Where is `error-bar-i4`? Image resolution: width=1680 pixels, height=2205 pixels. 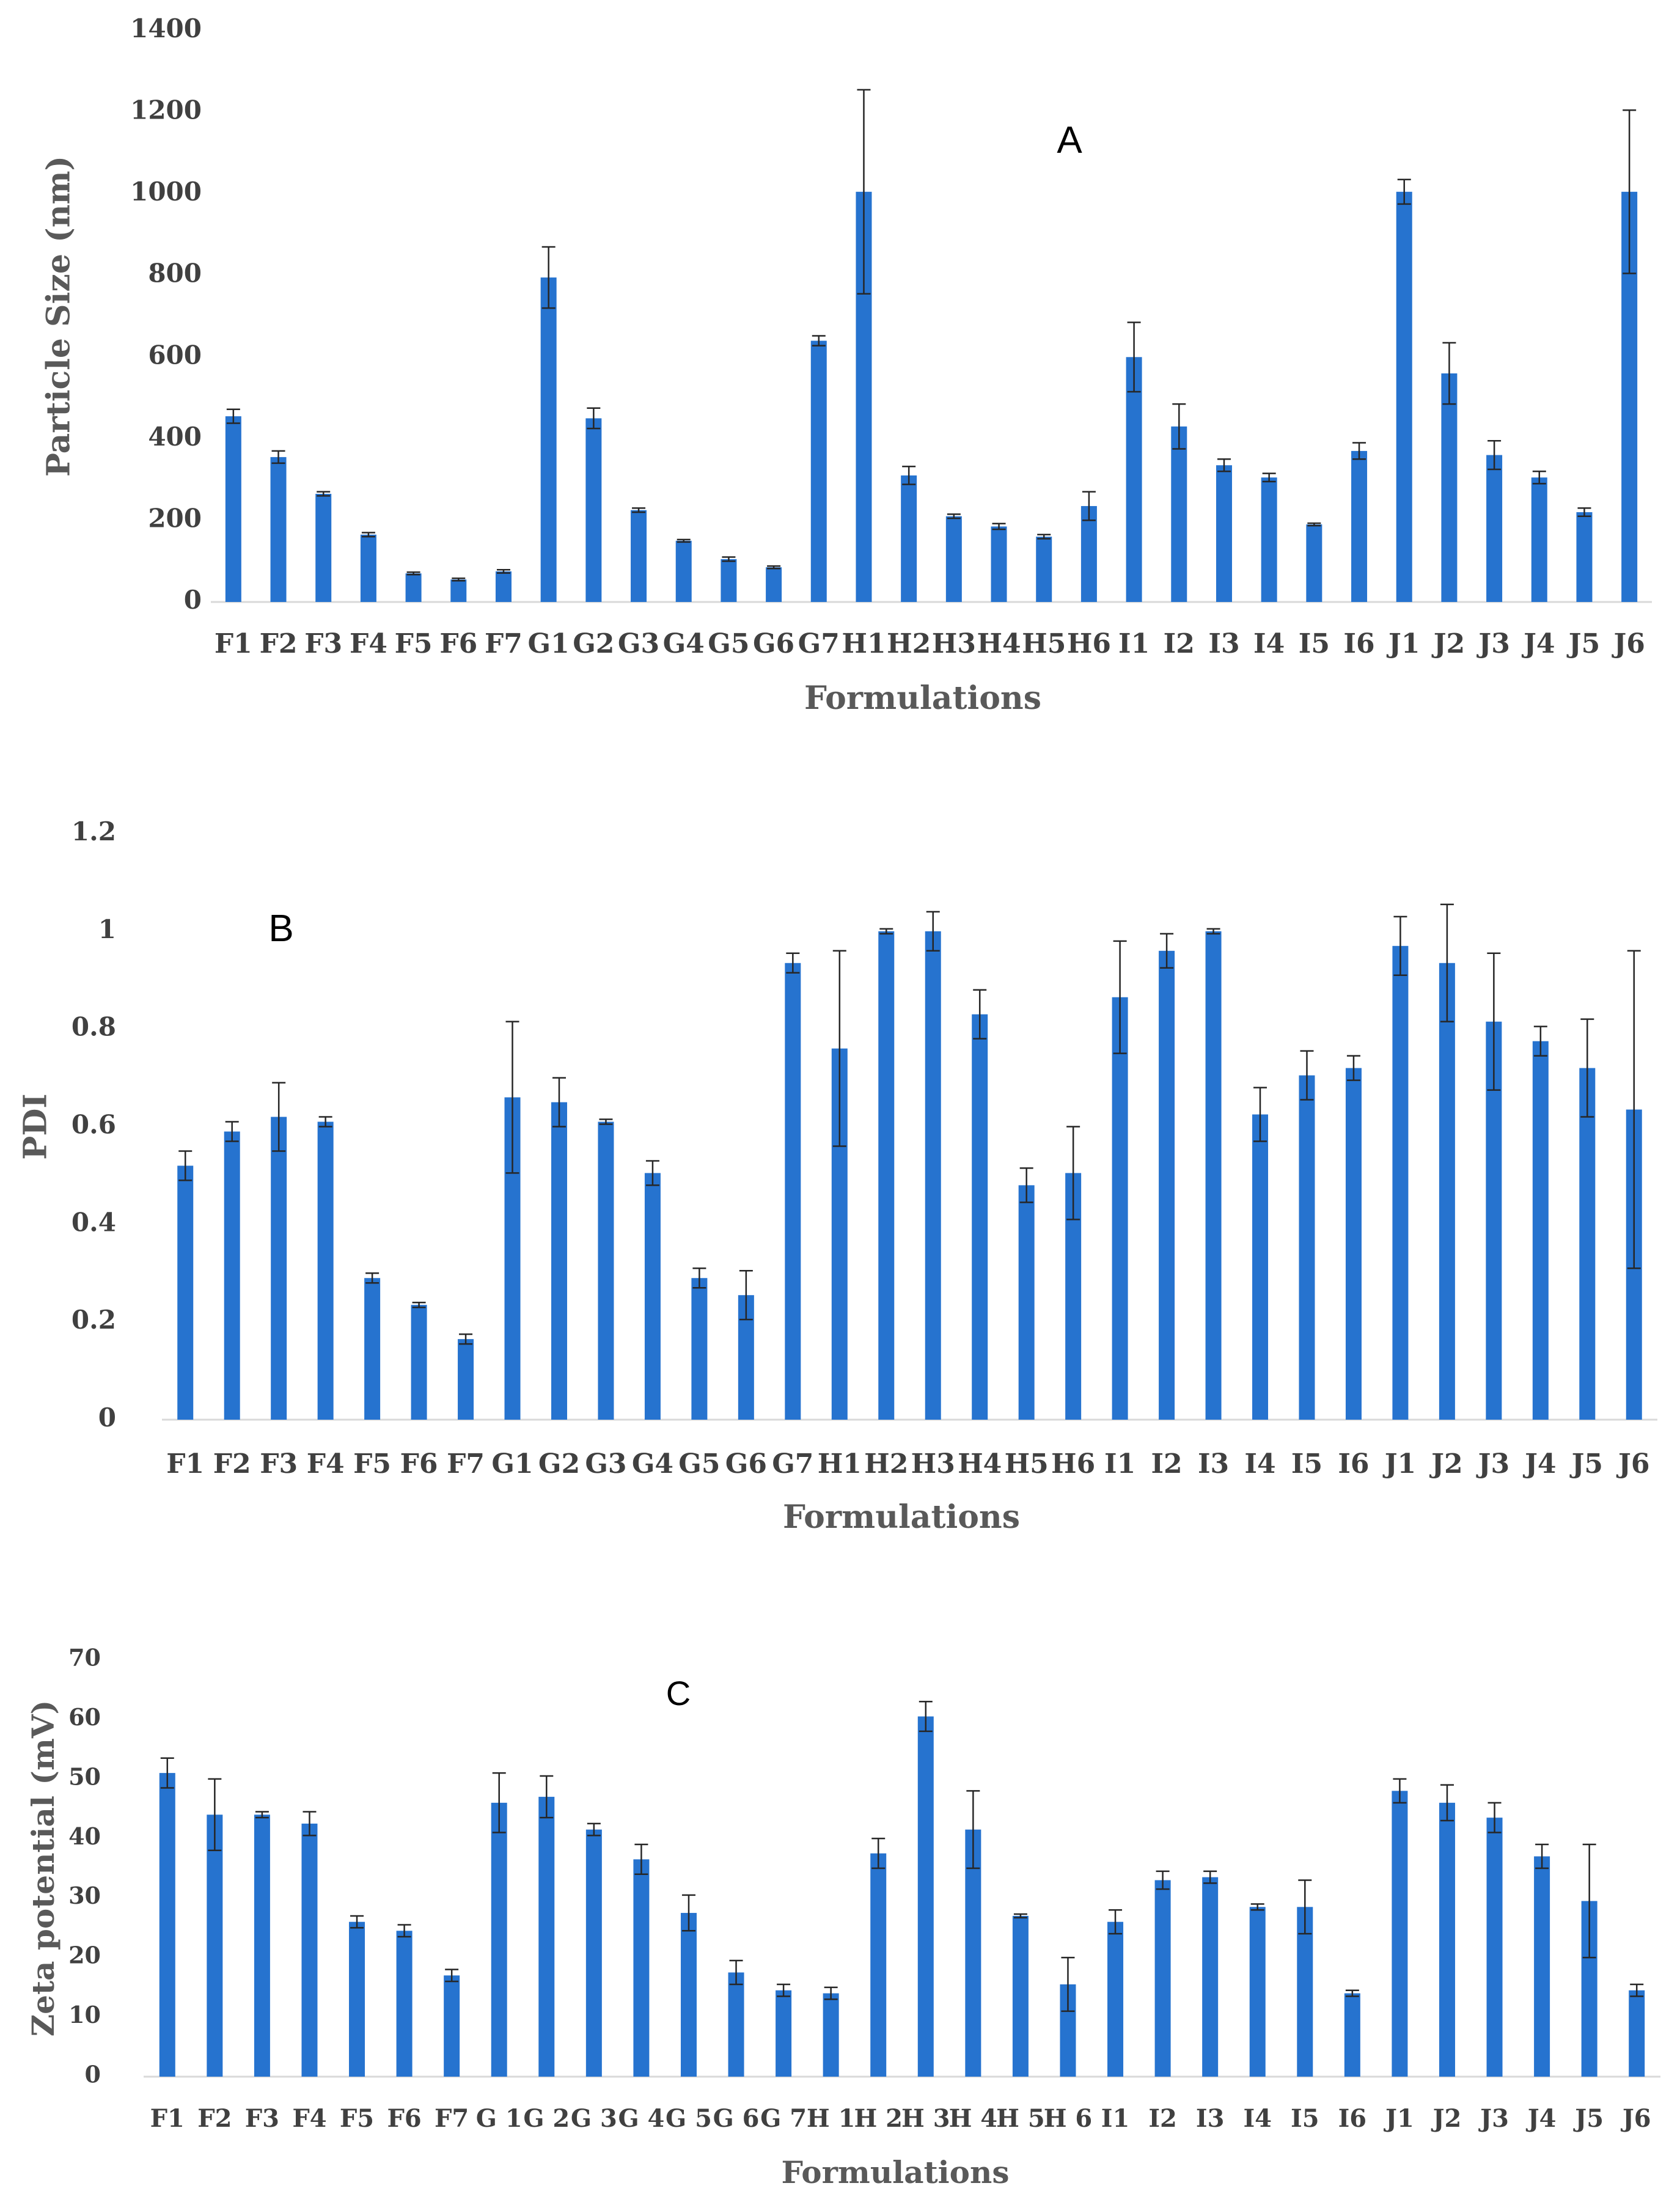 error-bar-i4 is located at coordinates (1260, 1114).